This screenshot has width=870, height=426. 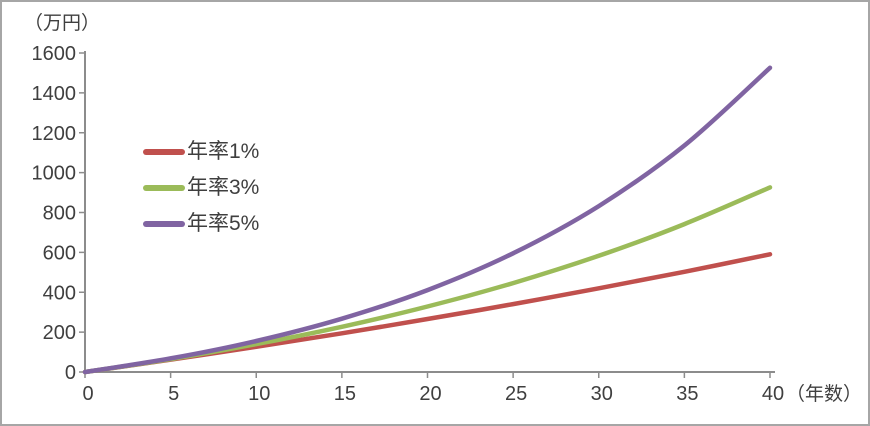 What do you see at coordinates (773, 394) in the screenshot?
I see `x-tick-label: 40` at bounding box center [773, 394].